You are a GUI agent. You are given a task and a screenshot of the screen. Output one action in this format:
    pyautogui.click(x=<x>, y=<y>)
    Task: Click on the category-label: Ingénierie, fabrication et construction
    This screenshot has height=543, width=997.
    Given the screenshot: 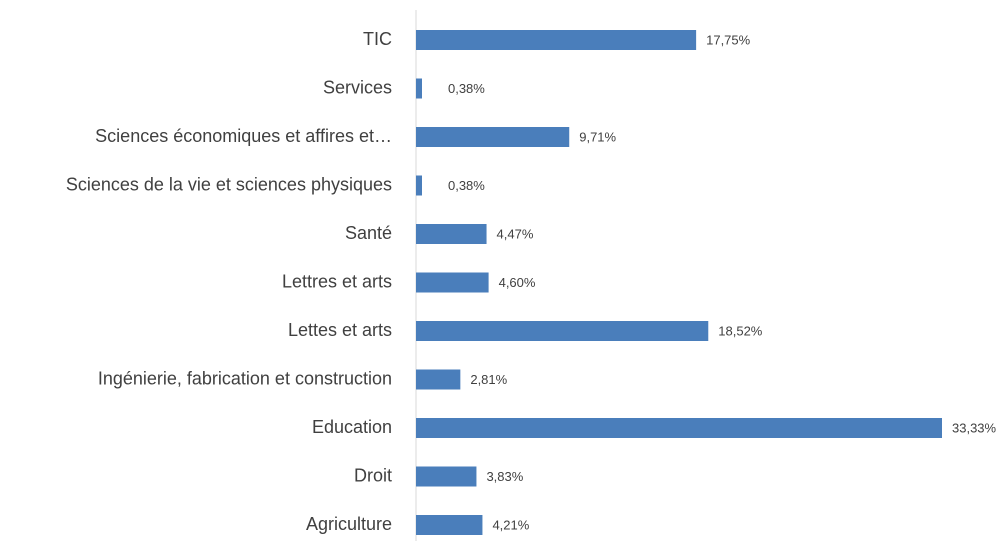 What is the action you would take?
    pyautogui.click(x=245, y=378)
    